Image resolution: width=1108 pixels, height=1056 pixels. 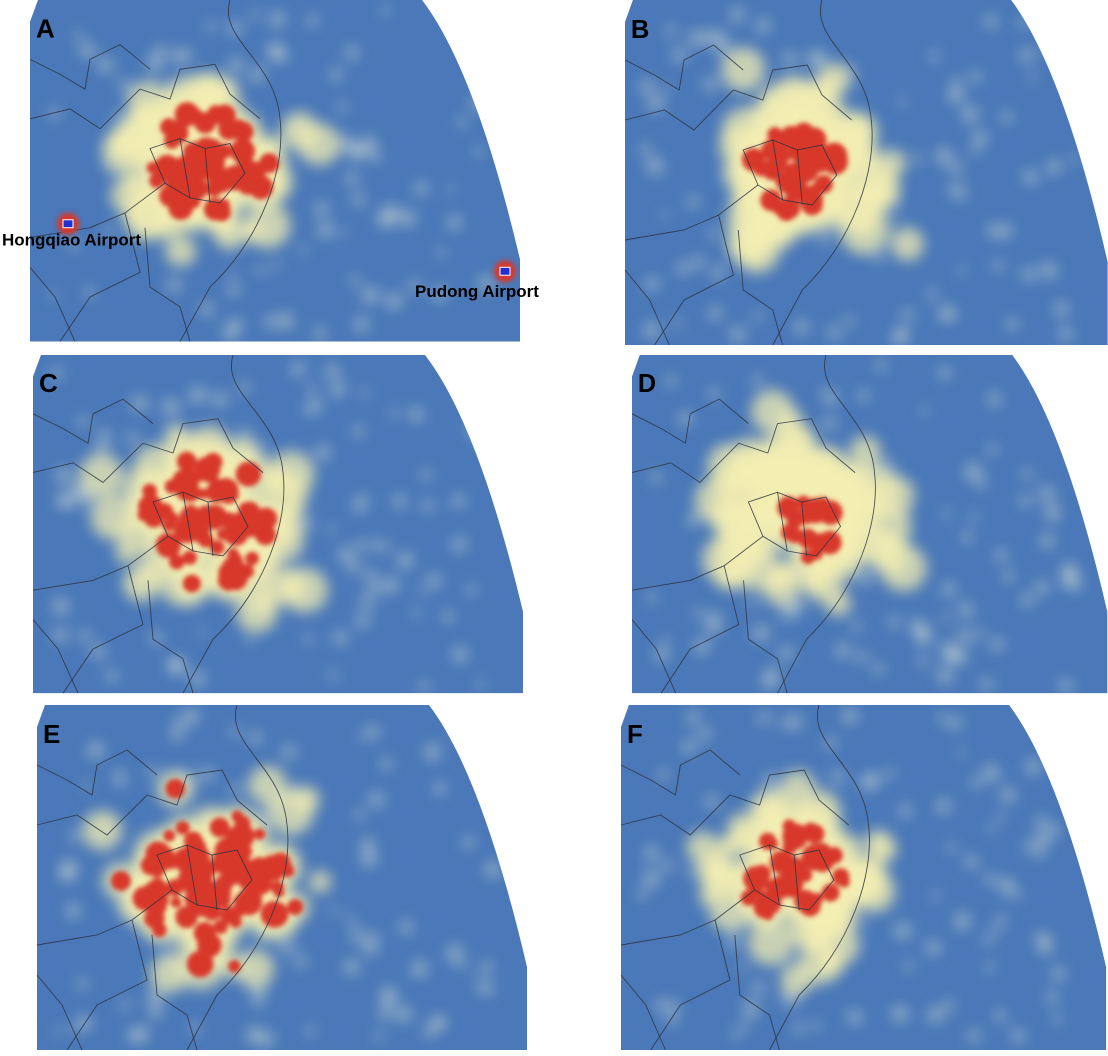 I want to click on airport-icon, so click(x=505, y=271).